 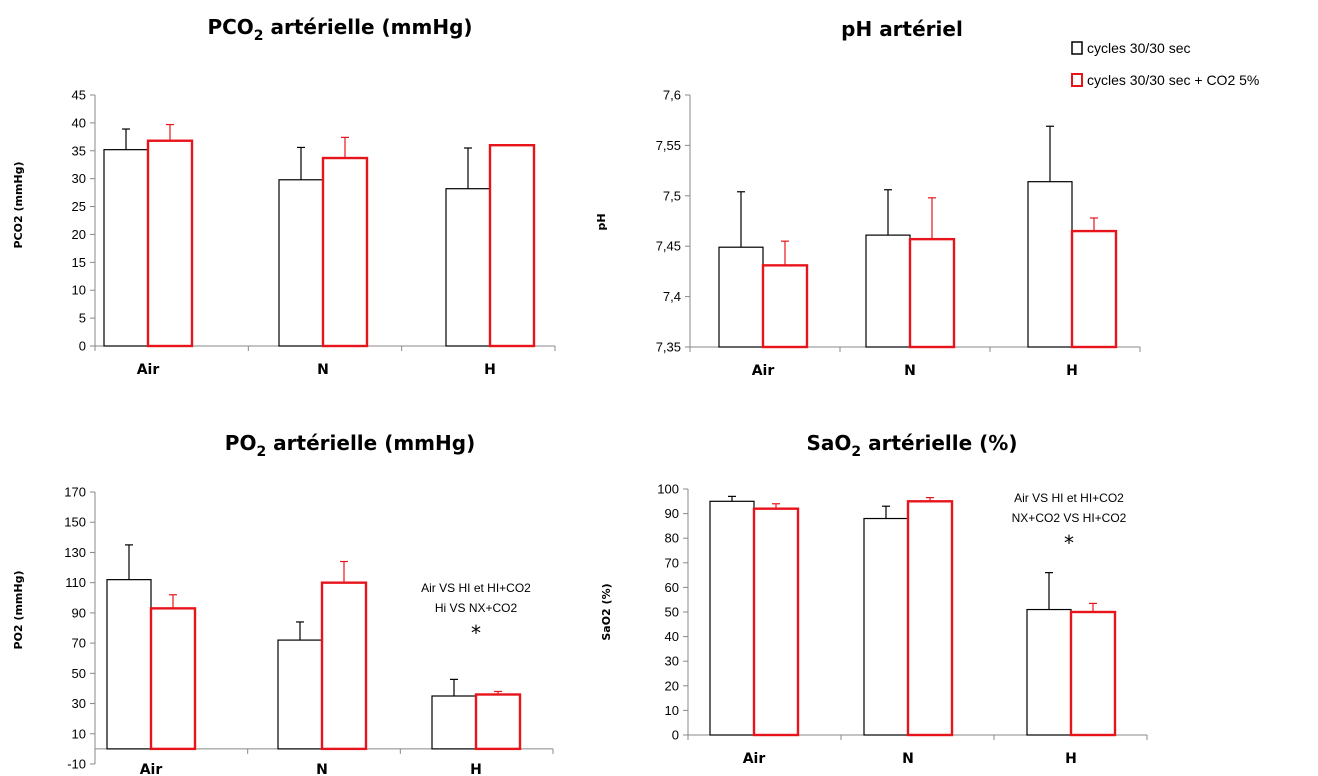 What do you see at coordinates (912, 445) in the screenshot?
I see `chart-title: SaO2 artérielle (%)` at bounding box center [912, 445].